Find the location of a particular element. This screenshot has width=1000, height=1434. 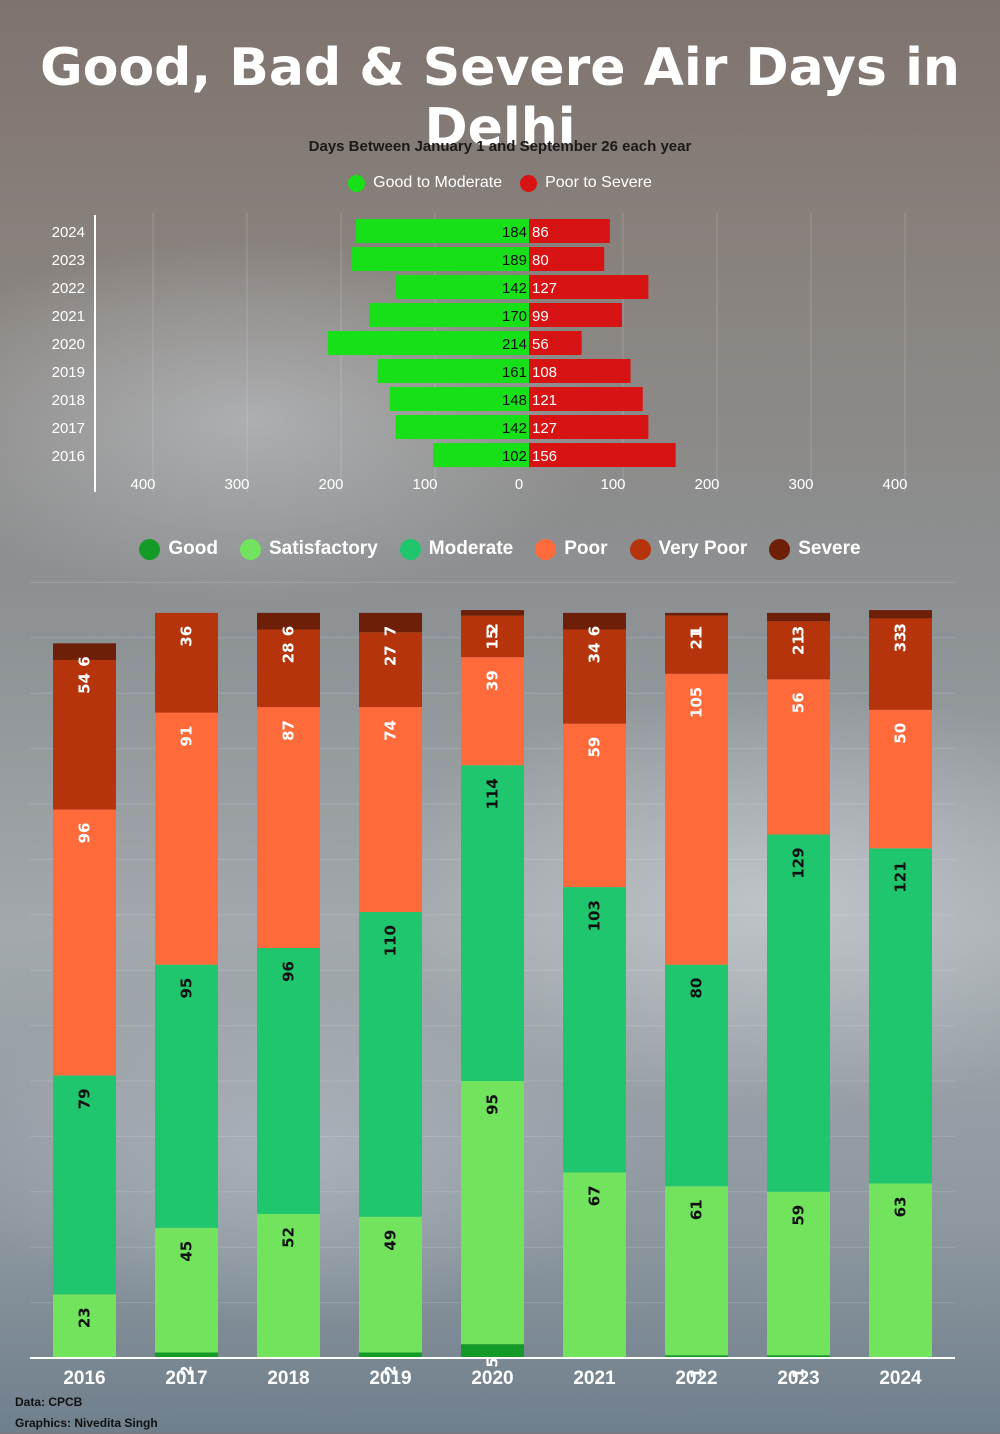

data-label-good-to-moderate: 148 is located at coordinates (514, 400).